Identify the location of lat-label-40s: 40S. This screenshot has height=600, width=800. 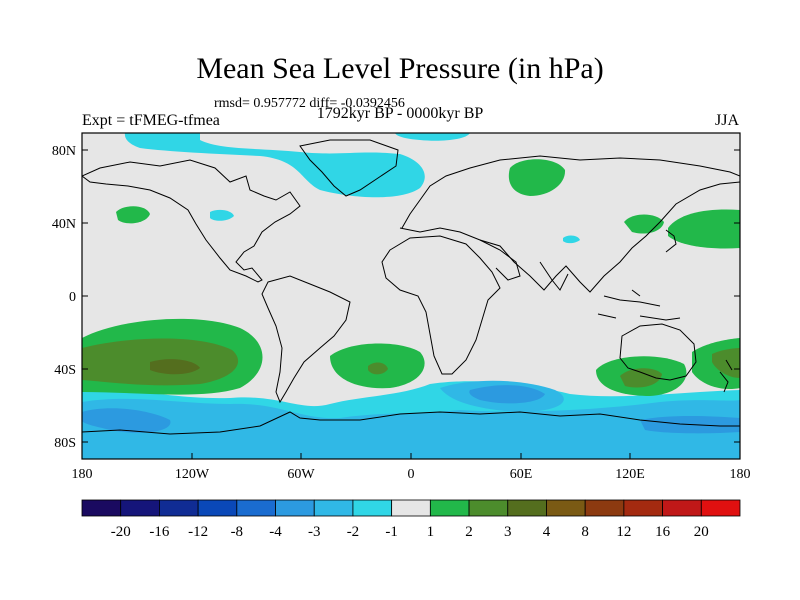
(65, 370).